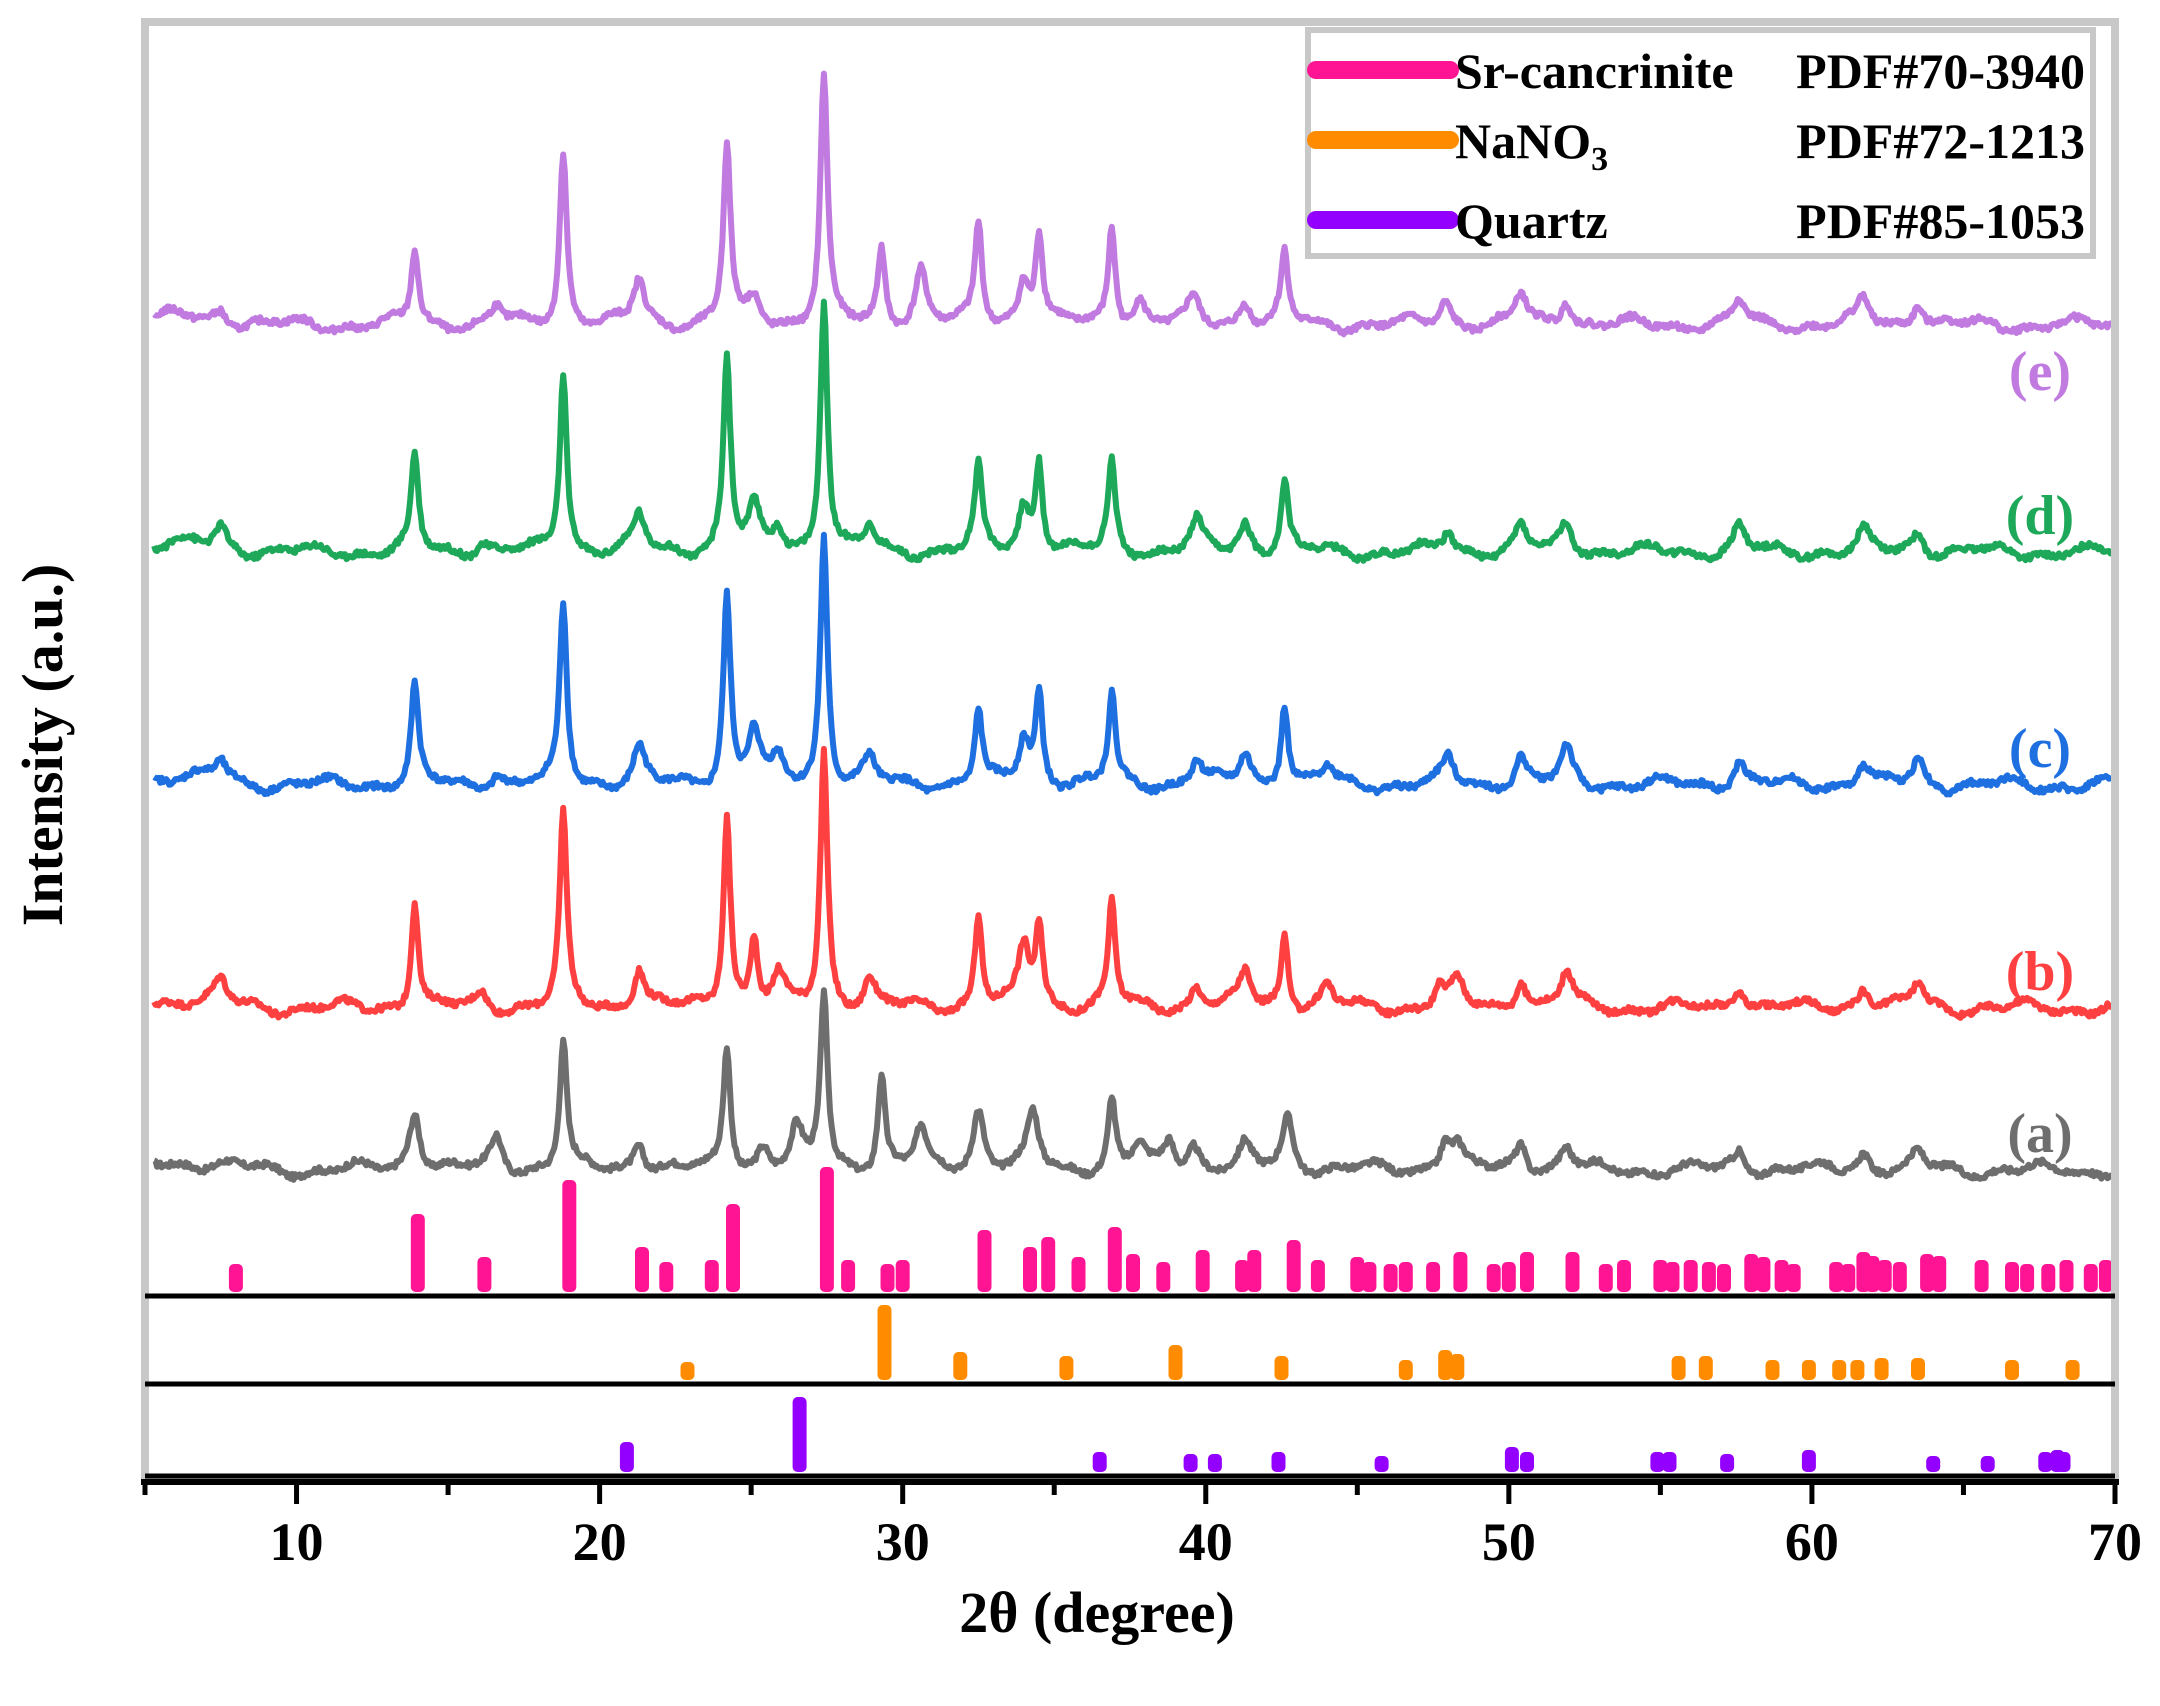  What do you see at coordinates (1206, 1542) in the screenshot?
I see `x-tick-label-40: 40` at bounding box center [1206, 1542].